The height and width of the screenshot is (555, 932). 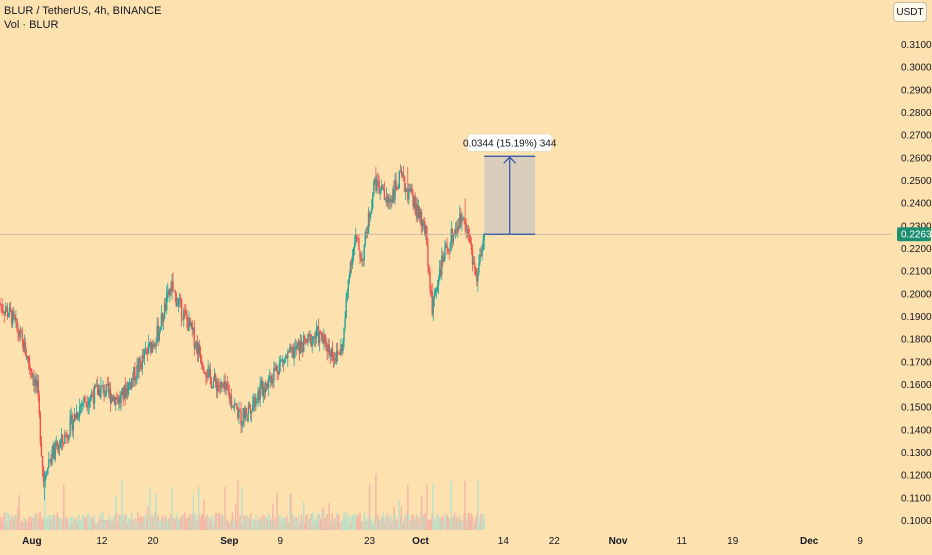 I want to click on symbol-title: BLUR / TetherUS, 4h, BINANCE, so click(x=83, y=11).